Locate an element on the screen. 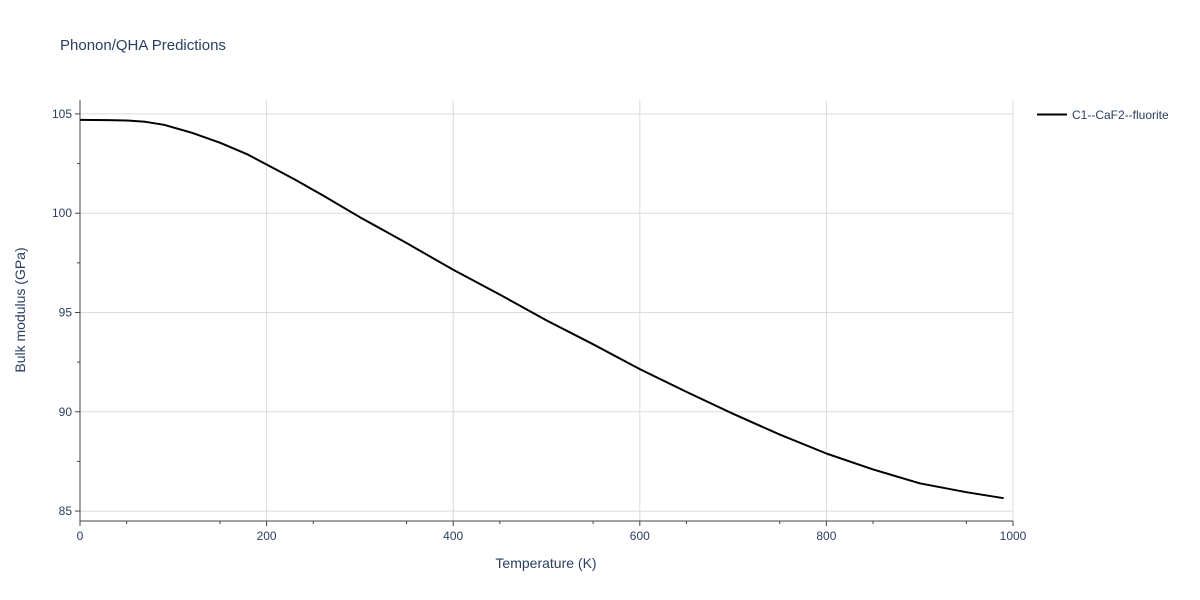  x-axis-title: Temperature (K) is located at coordinates (545, 563).